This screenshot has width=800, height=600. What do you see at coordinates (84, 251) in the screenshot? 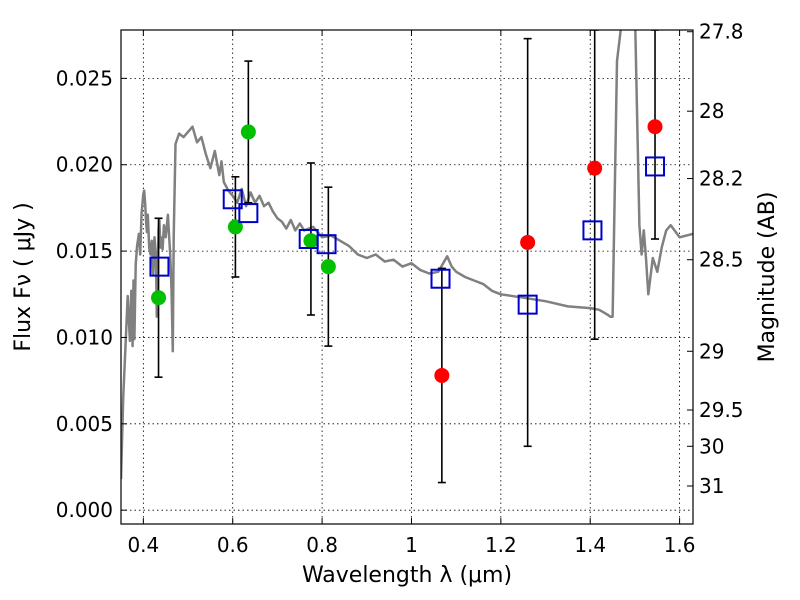
I see `y-tick-label: 0.015` at bounding box center [84, 251].